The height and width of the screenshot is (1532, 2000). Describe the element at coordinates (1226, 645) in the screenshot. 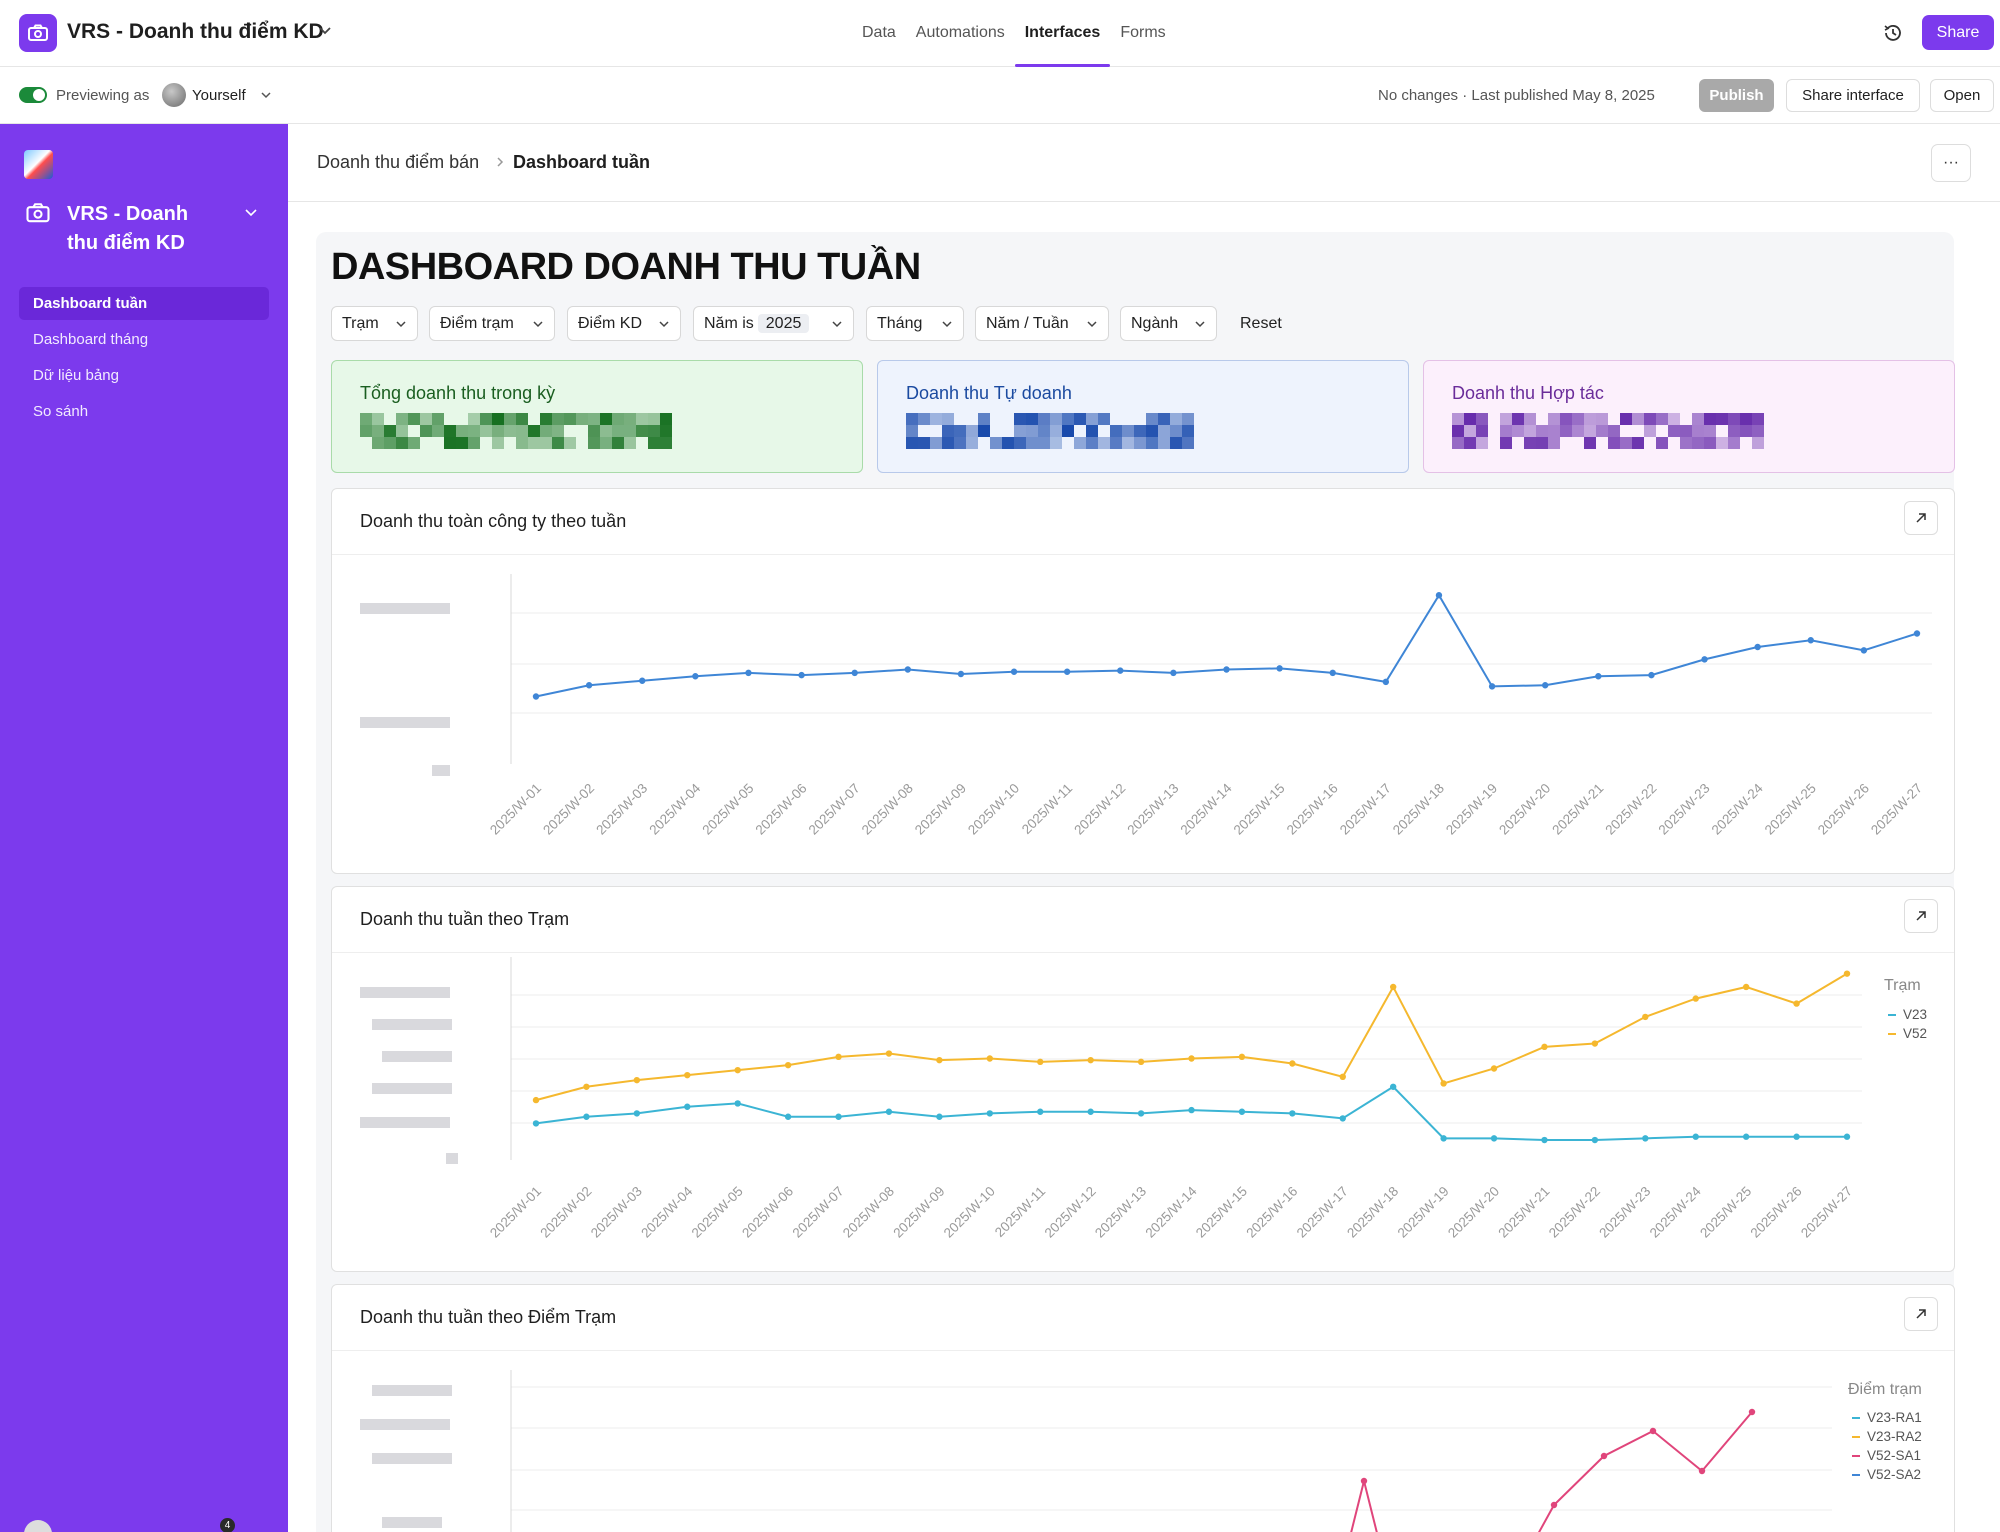

I see `series-line` at that location.